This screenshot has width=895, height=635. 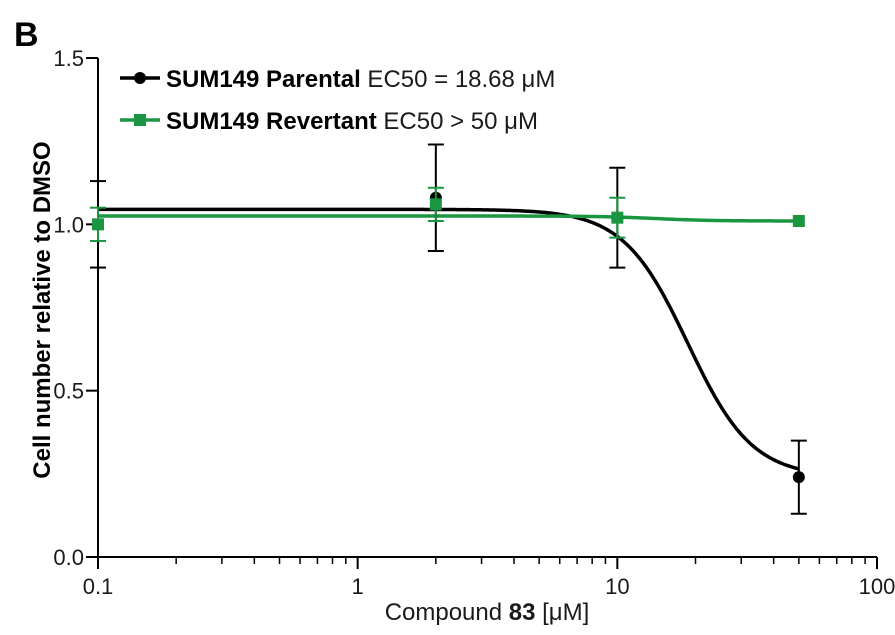 What do you see at coordinates (68, 391) in the screenshot?
I see `y-tick-label: 0.5` at bounding box center [68, 391].